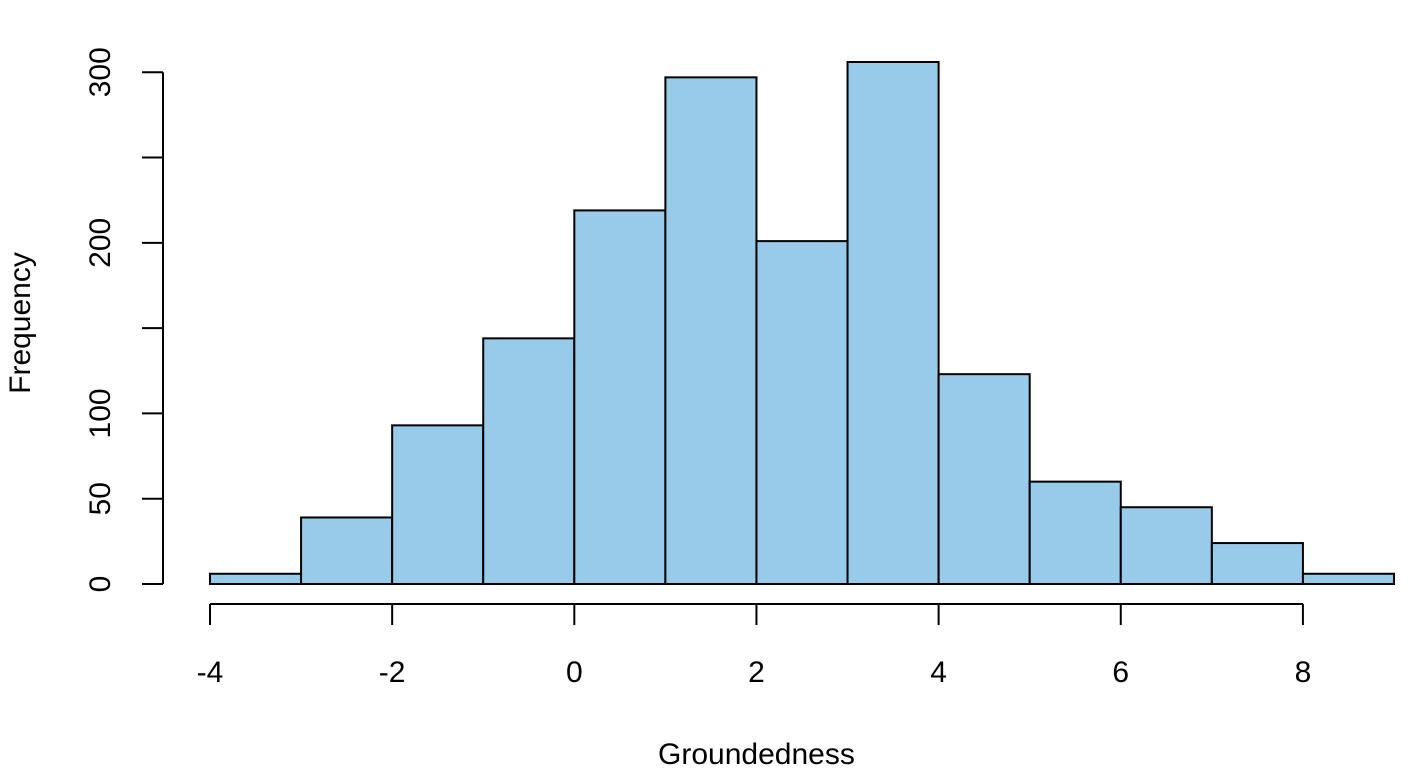 The width and height of the screenshot is (1414, 782). I want to click on y-tick-label: 50, so click(100, 498).